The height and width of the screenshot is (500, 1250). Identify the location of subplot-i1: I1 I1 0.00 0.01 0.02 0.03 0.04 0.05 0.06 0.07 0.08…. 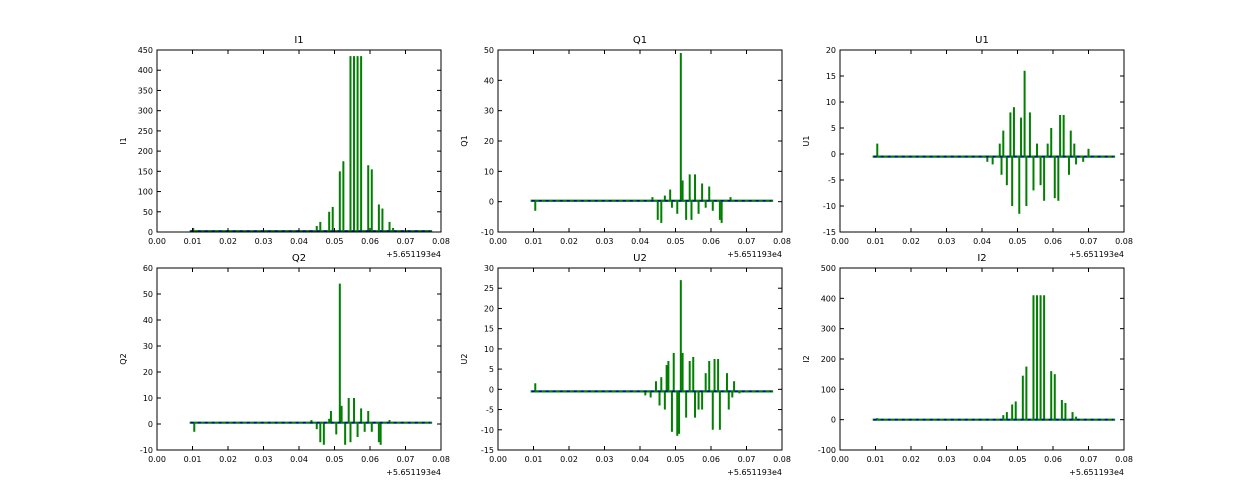
(284, 147).